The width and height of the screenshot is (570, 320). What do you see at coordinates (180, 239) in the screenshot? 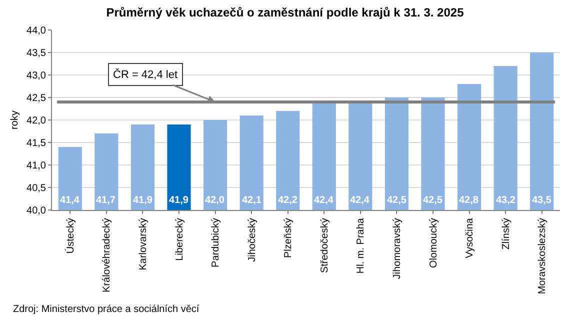
I see `x-tick-label: Liberecký` at bounding box center [180, 239].